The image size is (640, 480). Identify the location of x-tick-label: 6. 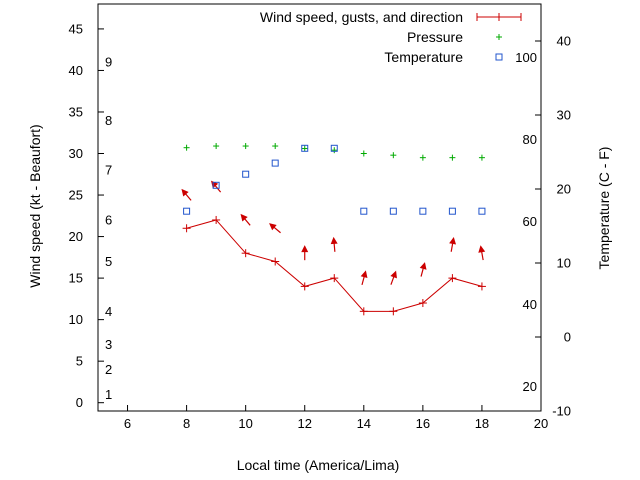
(127, 423).